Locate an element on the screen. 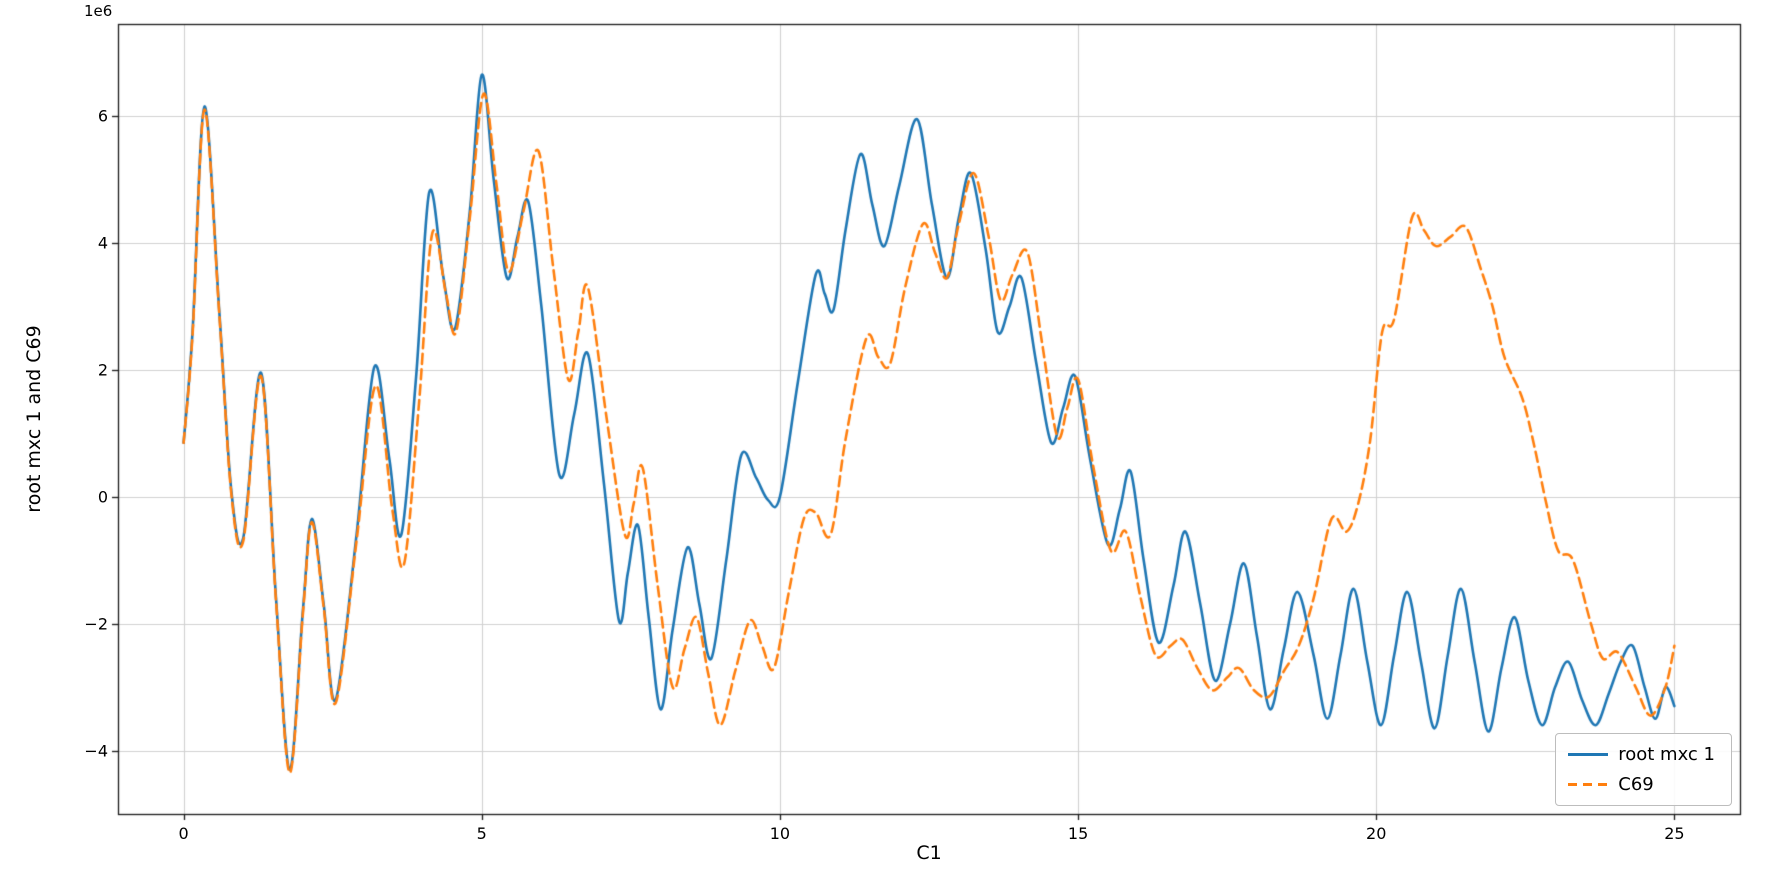  x-tick-label: 25 is located at coordinates (1674, 833).